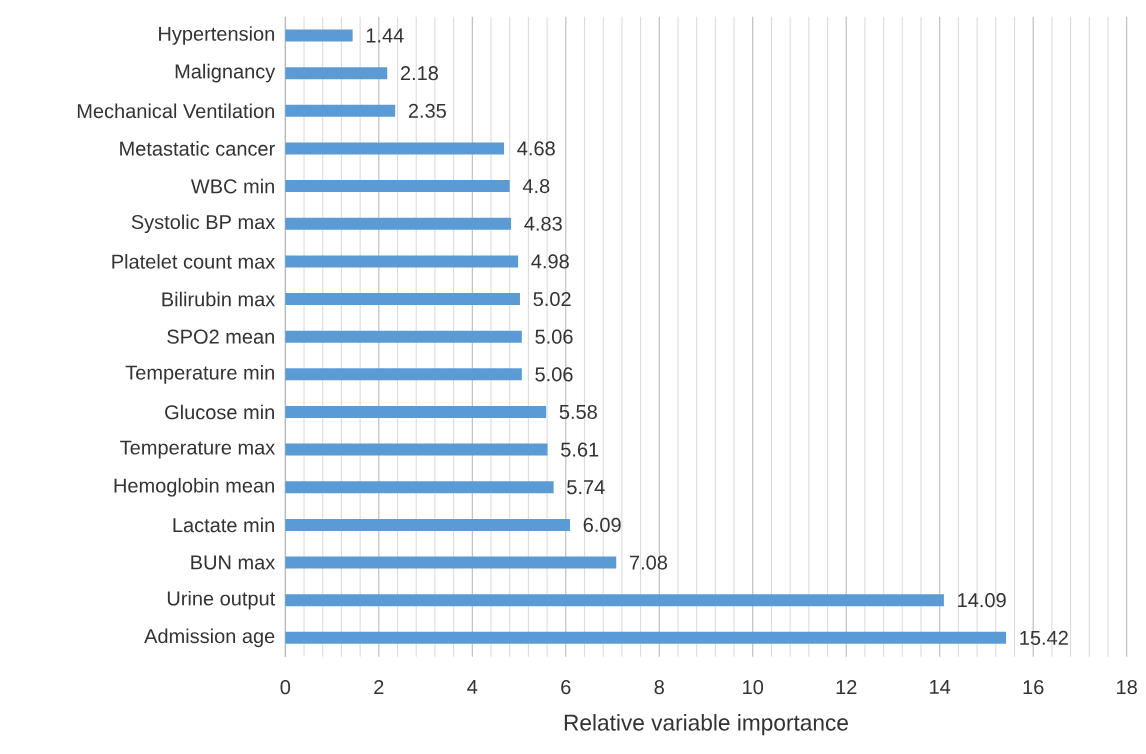 The height and width of the screenshot is (754, 1146). What do you see at coordinates (1127, 687) in the screenshot?
I see `x-tick-label: 18` at bounding box center [1127, 687].